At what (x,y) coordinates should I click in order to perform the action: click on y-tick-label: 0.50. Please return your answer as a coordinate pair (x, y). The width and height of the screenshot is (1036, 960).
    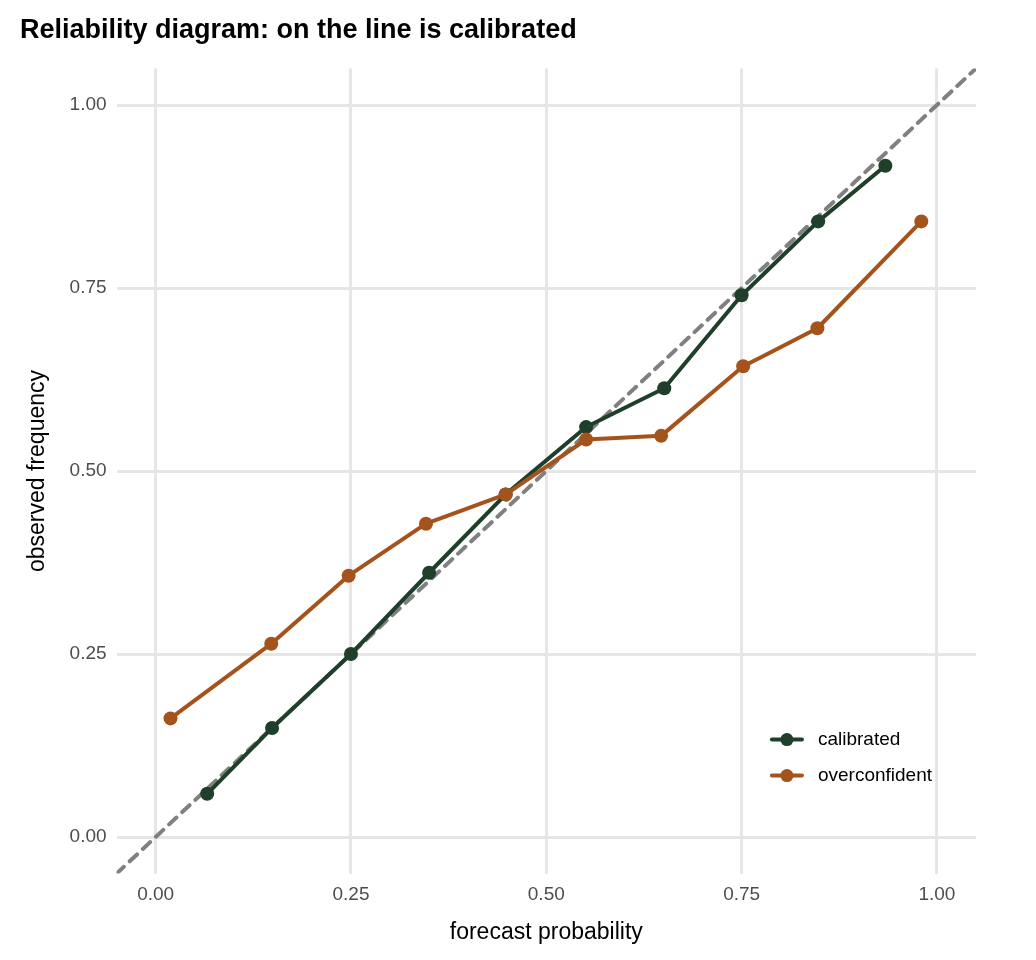
    Looking at the image, I should click on (88, 470).